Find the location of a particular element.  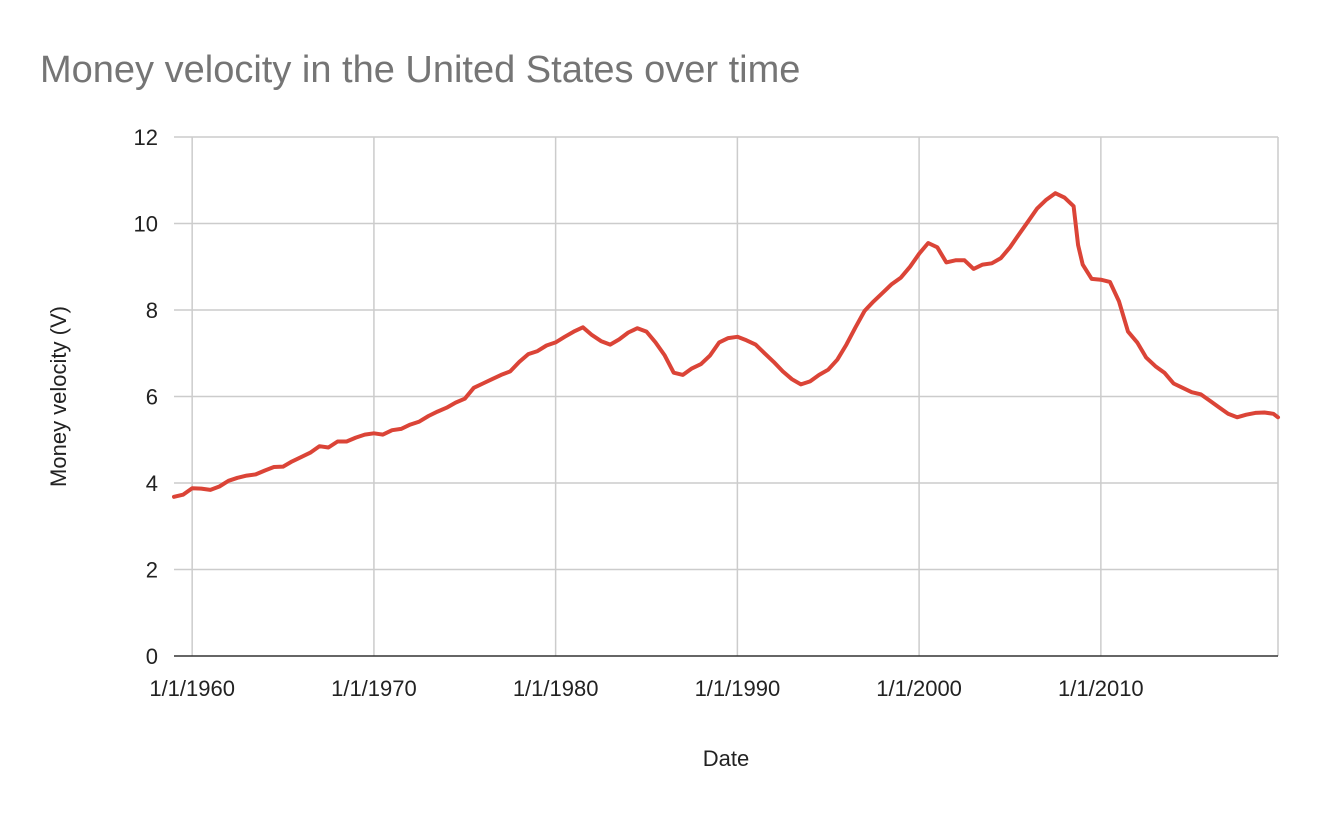

x-axis-label: Date is located at coordinates (726, 758).